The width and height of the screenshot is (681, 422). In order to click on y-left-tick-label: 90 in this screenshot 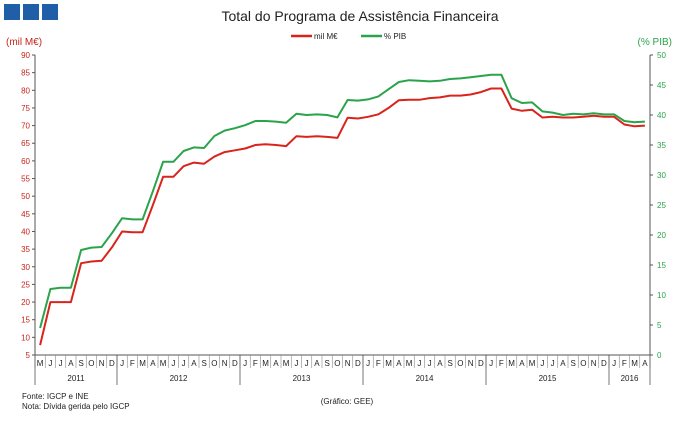, I will do `click(25, 55)`.